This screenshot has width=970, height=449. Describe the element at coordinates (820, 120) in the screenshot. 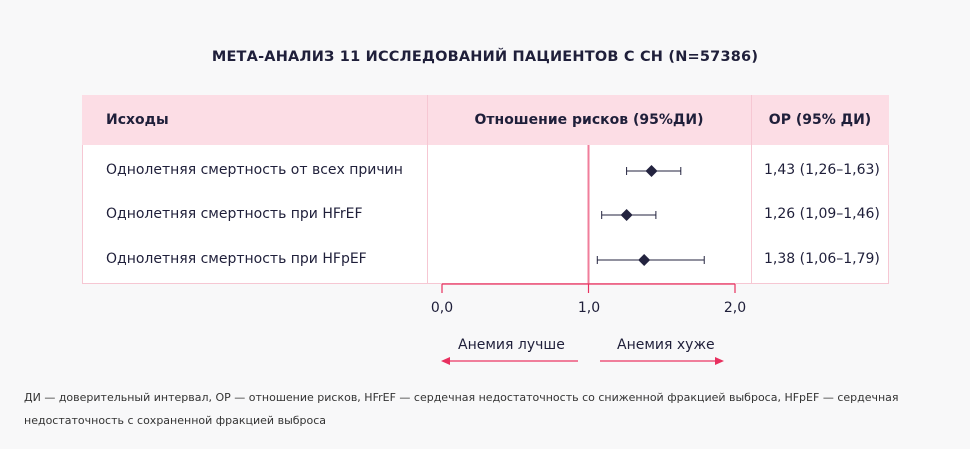

I see `header-or: ОР (95% ДИ)` at that location.